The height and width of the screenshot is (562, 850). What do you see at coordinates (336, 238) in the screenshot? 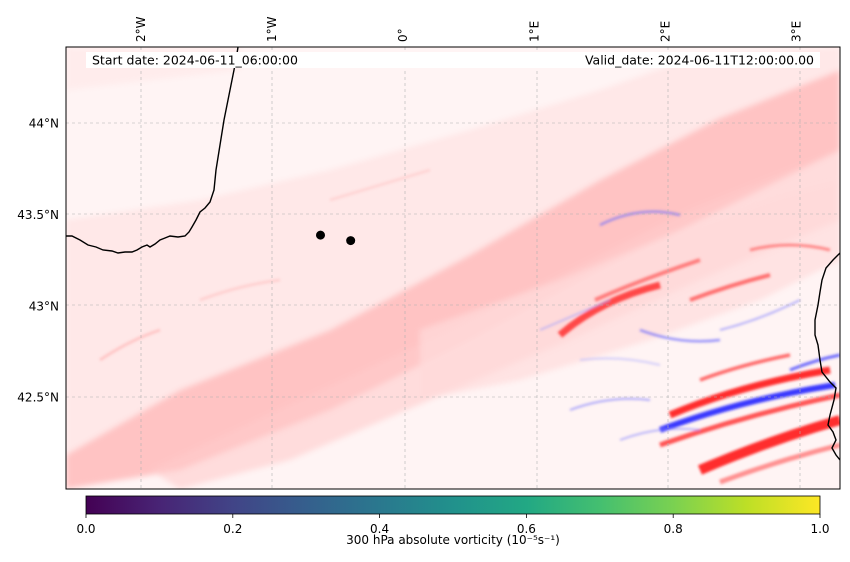
I see `markers-layer` at bounding box center [336, 238].